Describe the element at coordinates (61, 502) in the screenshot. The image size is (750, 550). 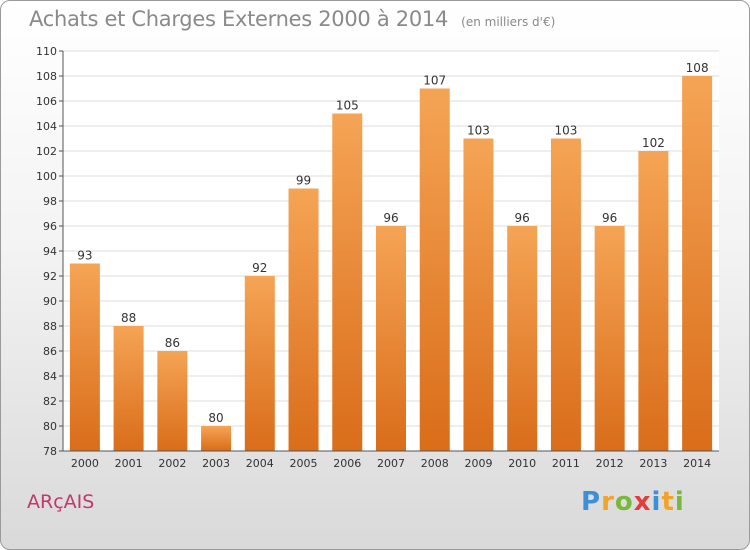
I see `commune-name: ARçAIS` at that location.